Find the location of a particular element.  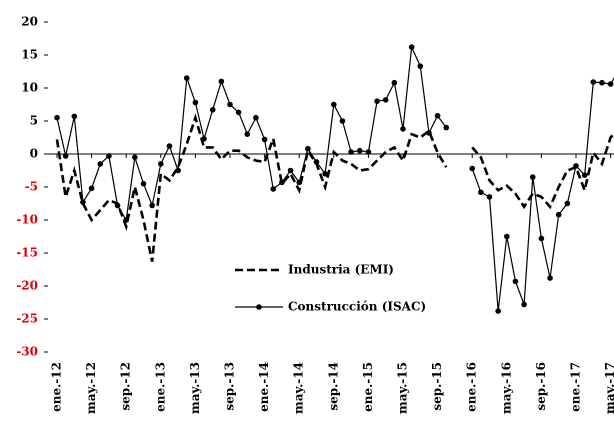

y-tick-label: 15 is located at coordinates (29, 55).